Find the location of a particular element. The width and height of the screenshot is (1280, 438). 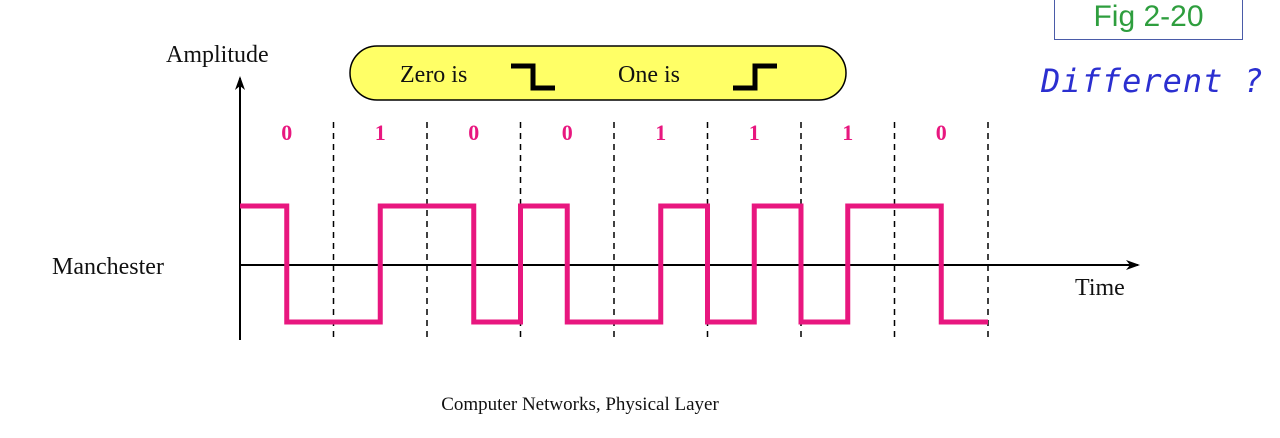

legend-pill is located at coordinates (598, 73).